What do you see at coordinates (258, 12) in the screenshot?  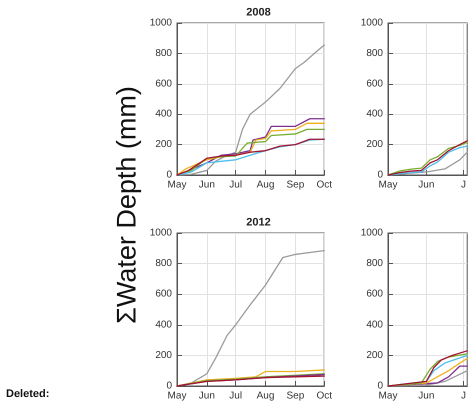 I see `chart-title: 2008` at bounding box center [258, 12].